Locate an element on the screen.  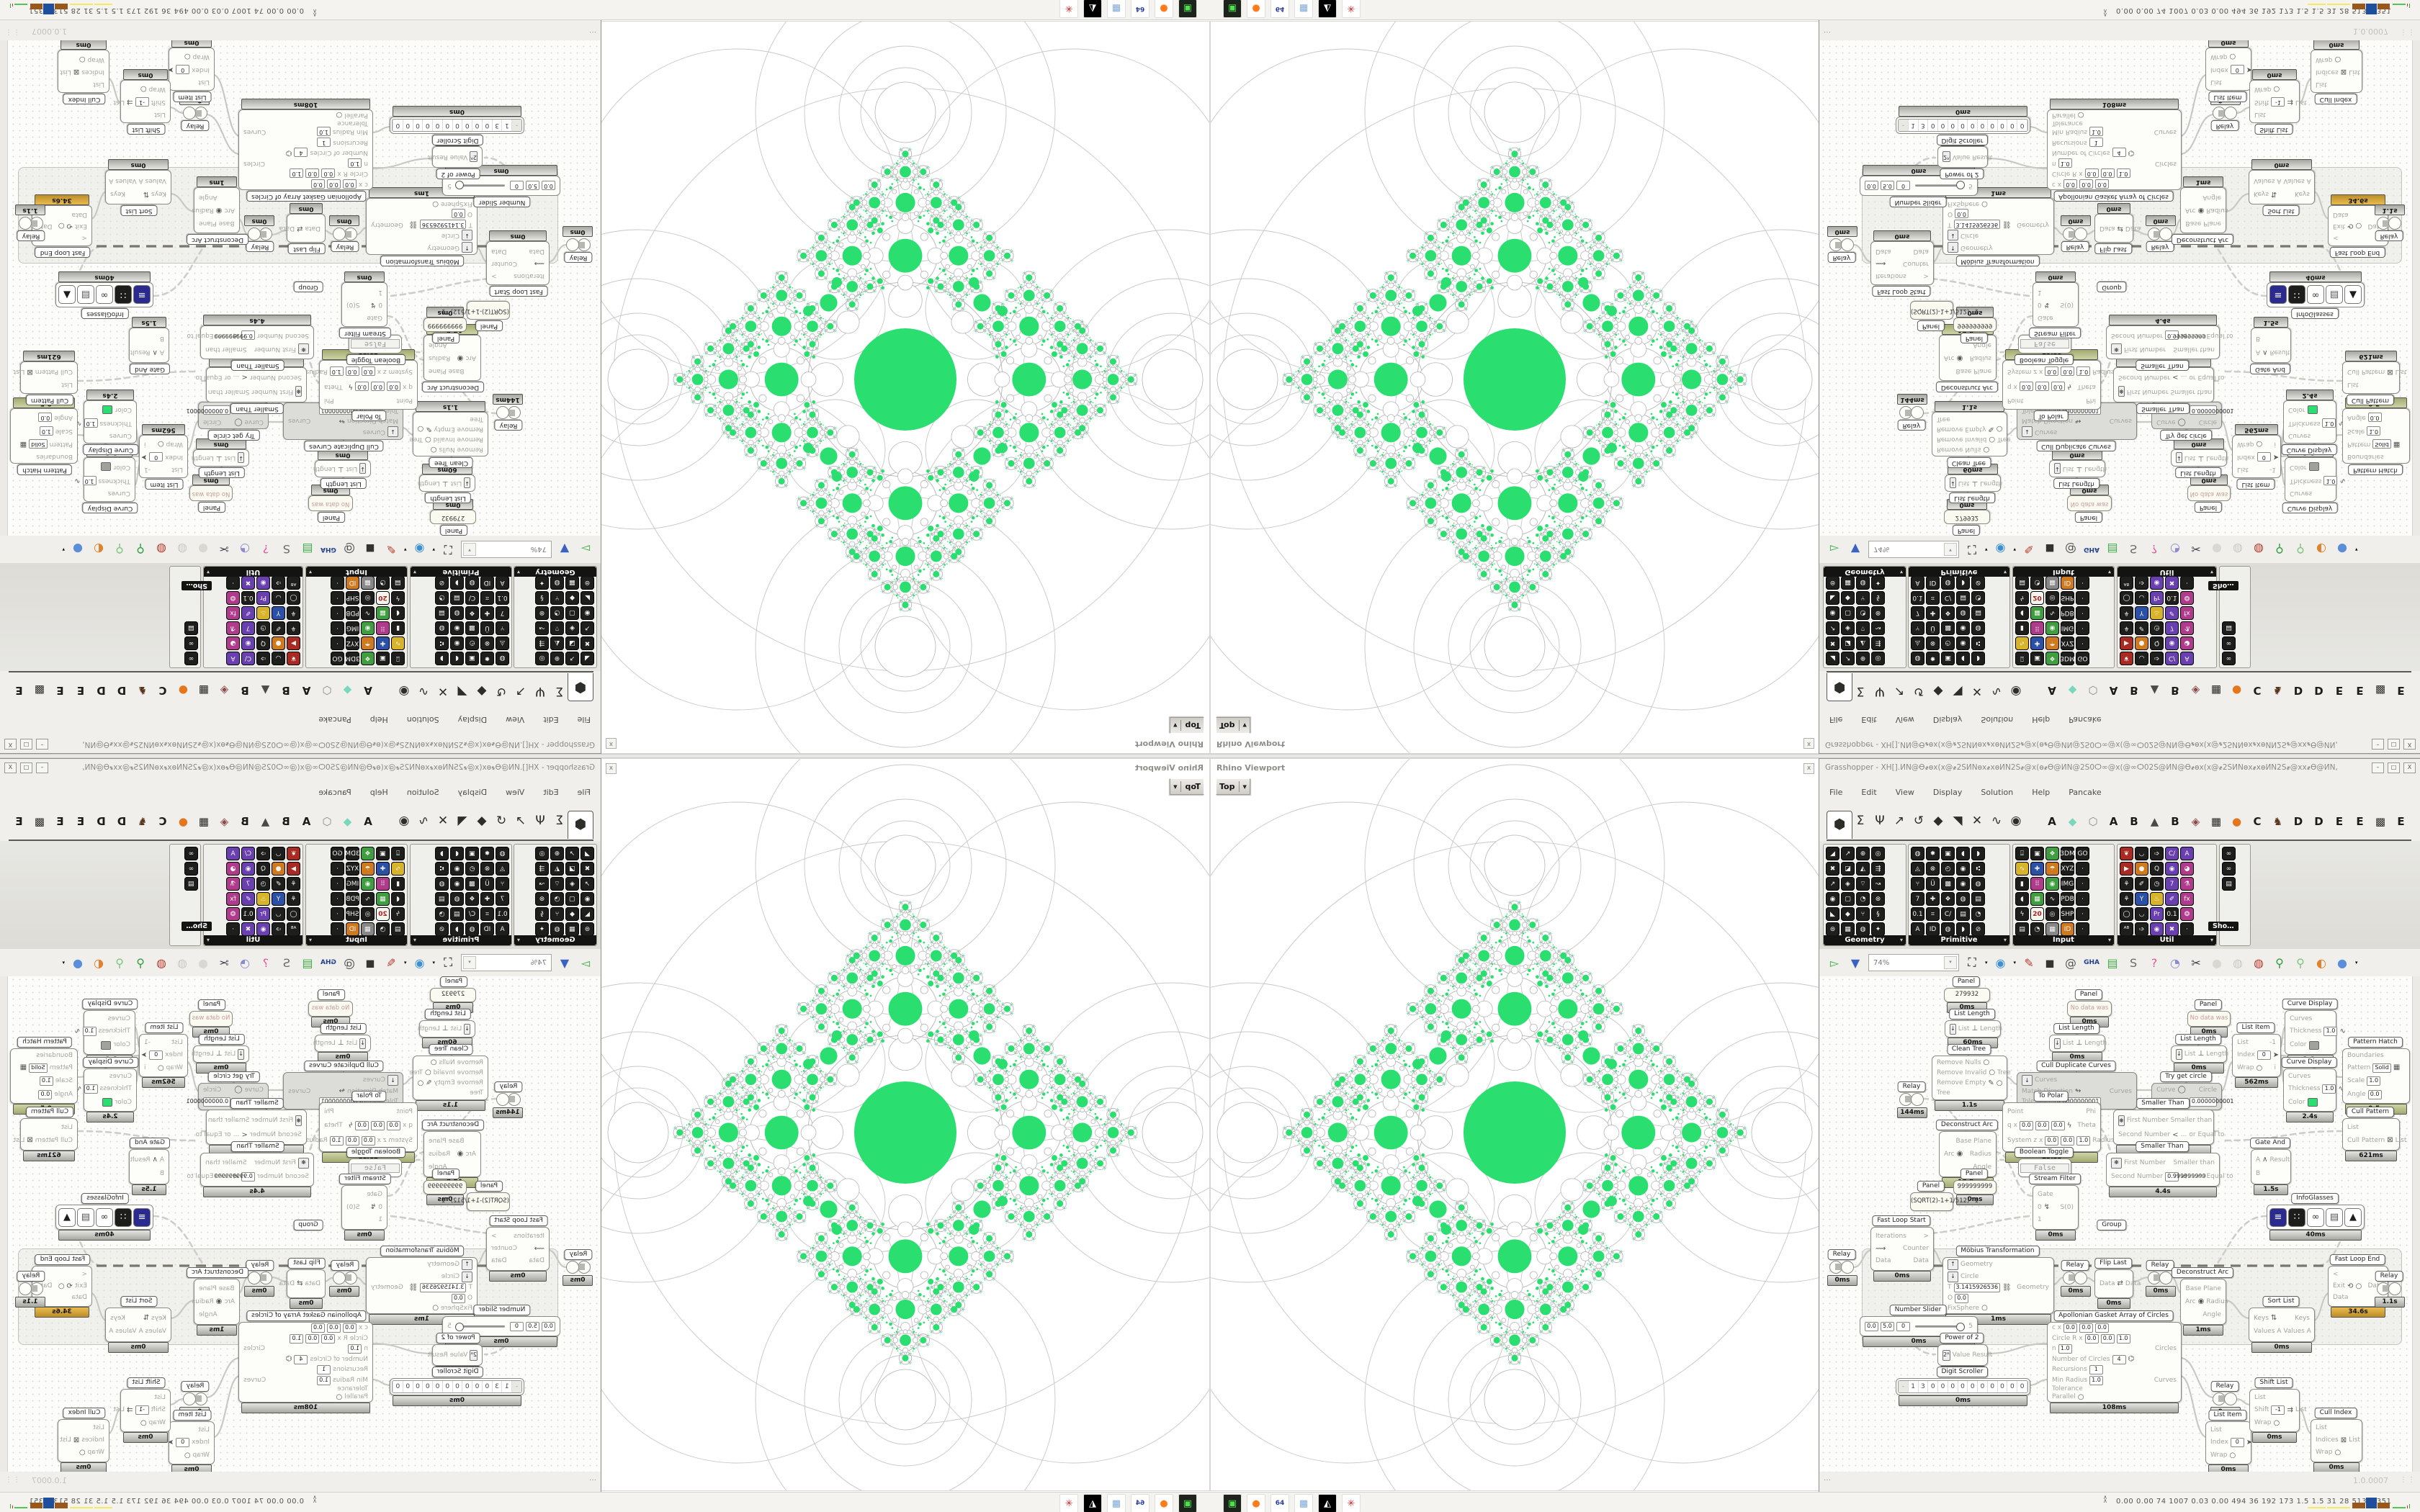
palette-icon-1-23: ▤ is located at coordinates (1963, 914).